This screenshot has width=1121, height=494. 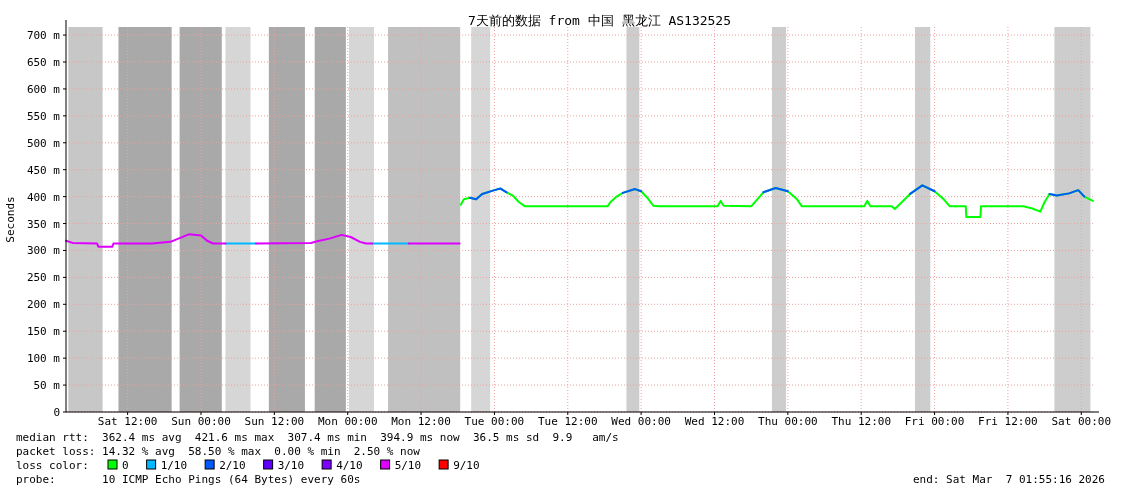 What do you see at coordinates (408, 465) in the screenshot?
I see `legend-label: 5/10` at bounding box center [408, 465].